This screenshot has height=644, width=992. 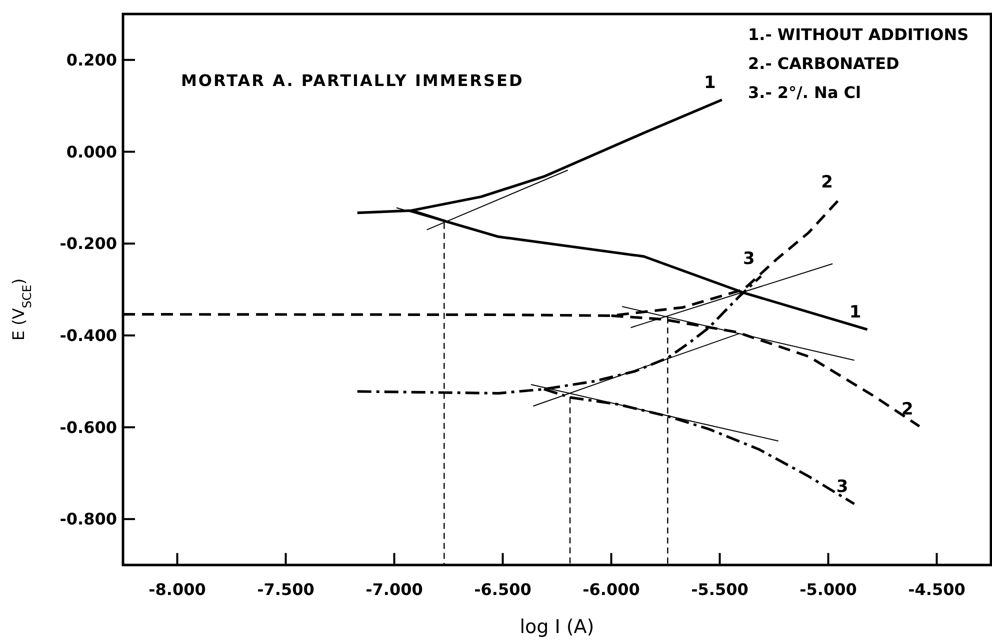 What do you see at coordinates (828, 589) in the screenshot?
I see `x-tick-label: -5.000` at bounding box center [828, 589].